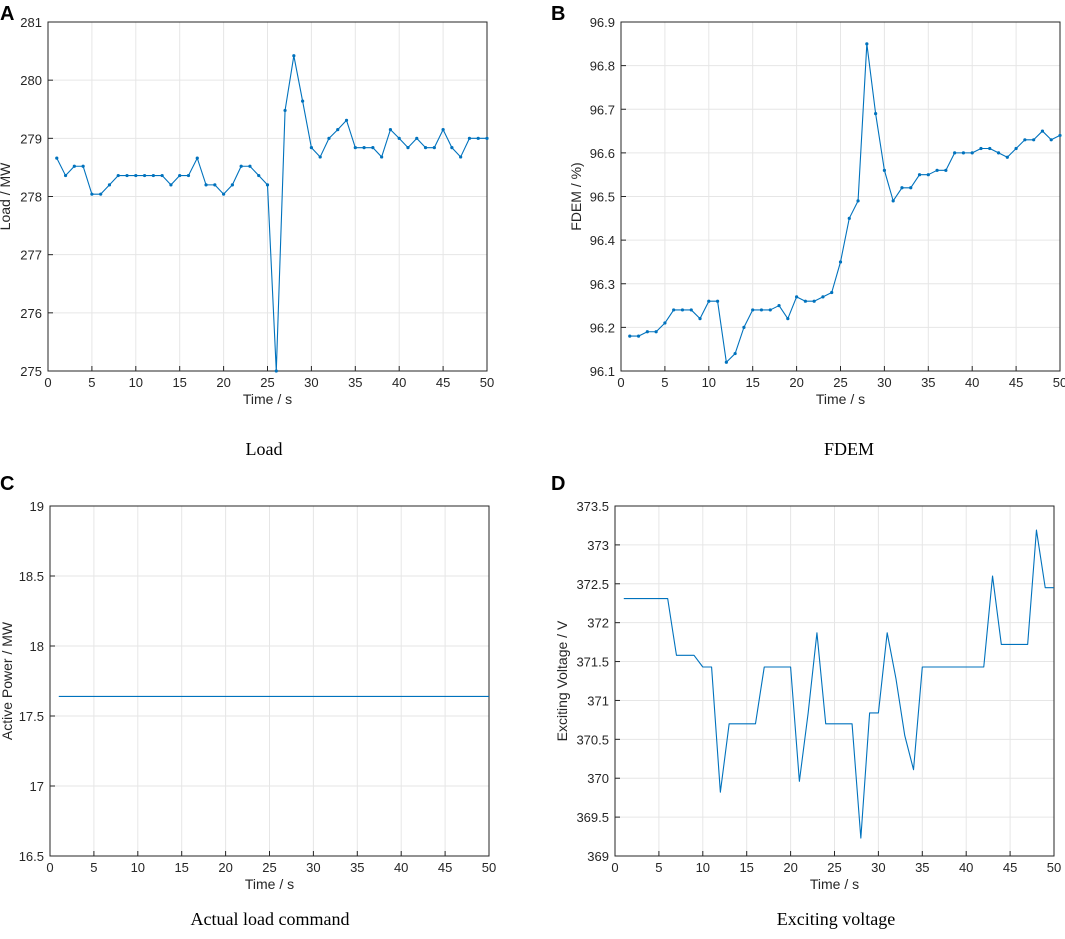  Describe the element at coordinates (37, 646) in the screenshot. I see `panel-c-ytick-label: 18` at that location.